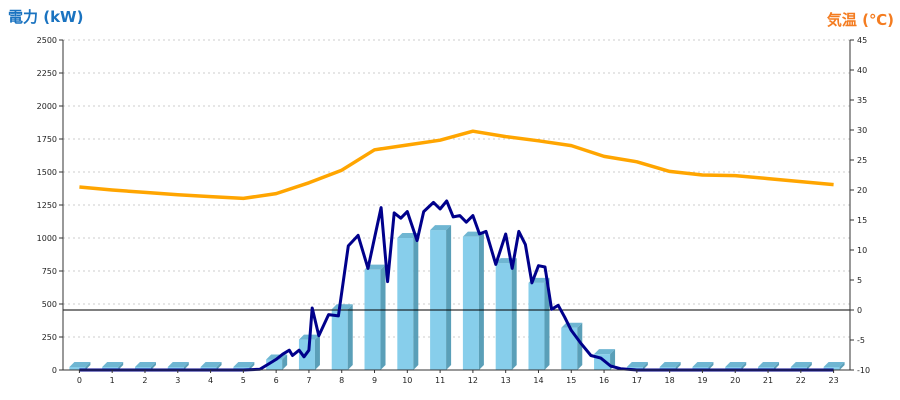 The image size is (900, 400). What do you see at coordinates (276, 380) in the screenshot?
I see `x-tick-label: 6` at bounding box center [276, 380].